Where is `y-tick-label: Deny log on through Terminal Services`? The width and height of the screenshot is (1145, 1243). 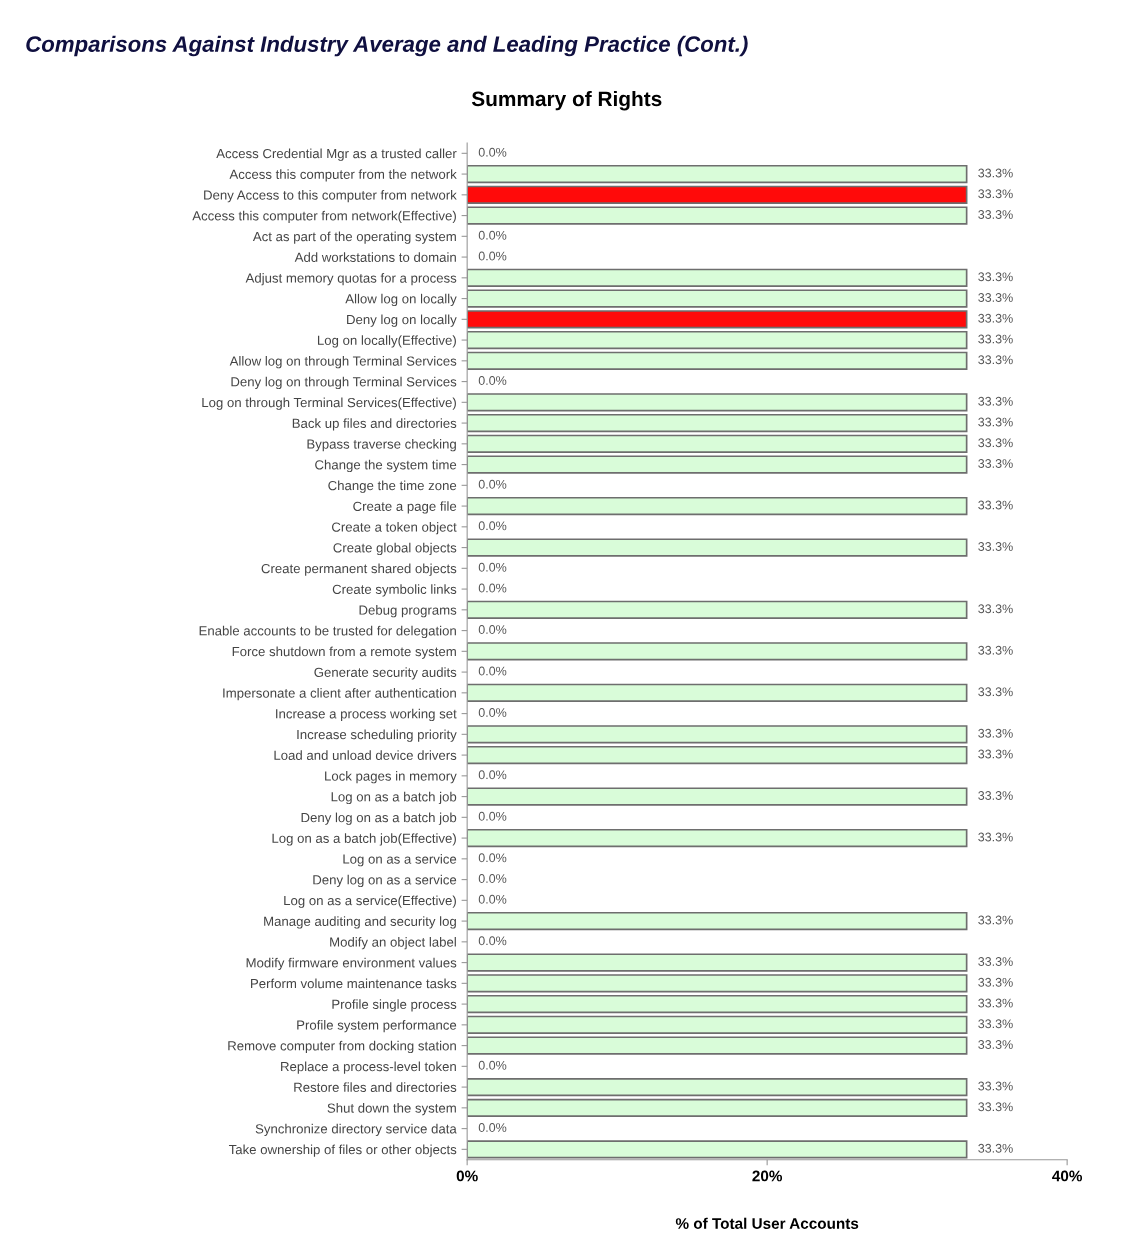 y-tick-label: Deny log on through Terminal Services is located at coordinates (344, 383).